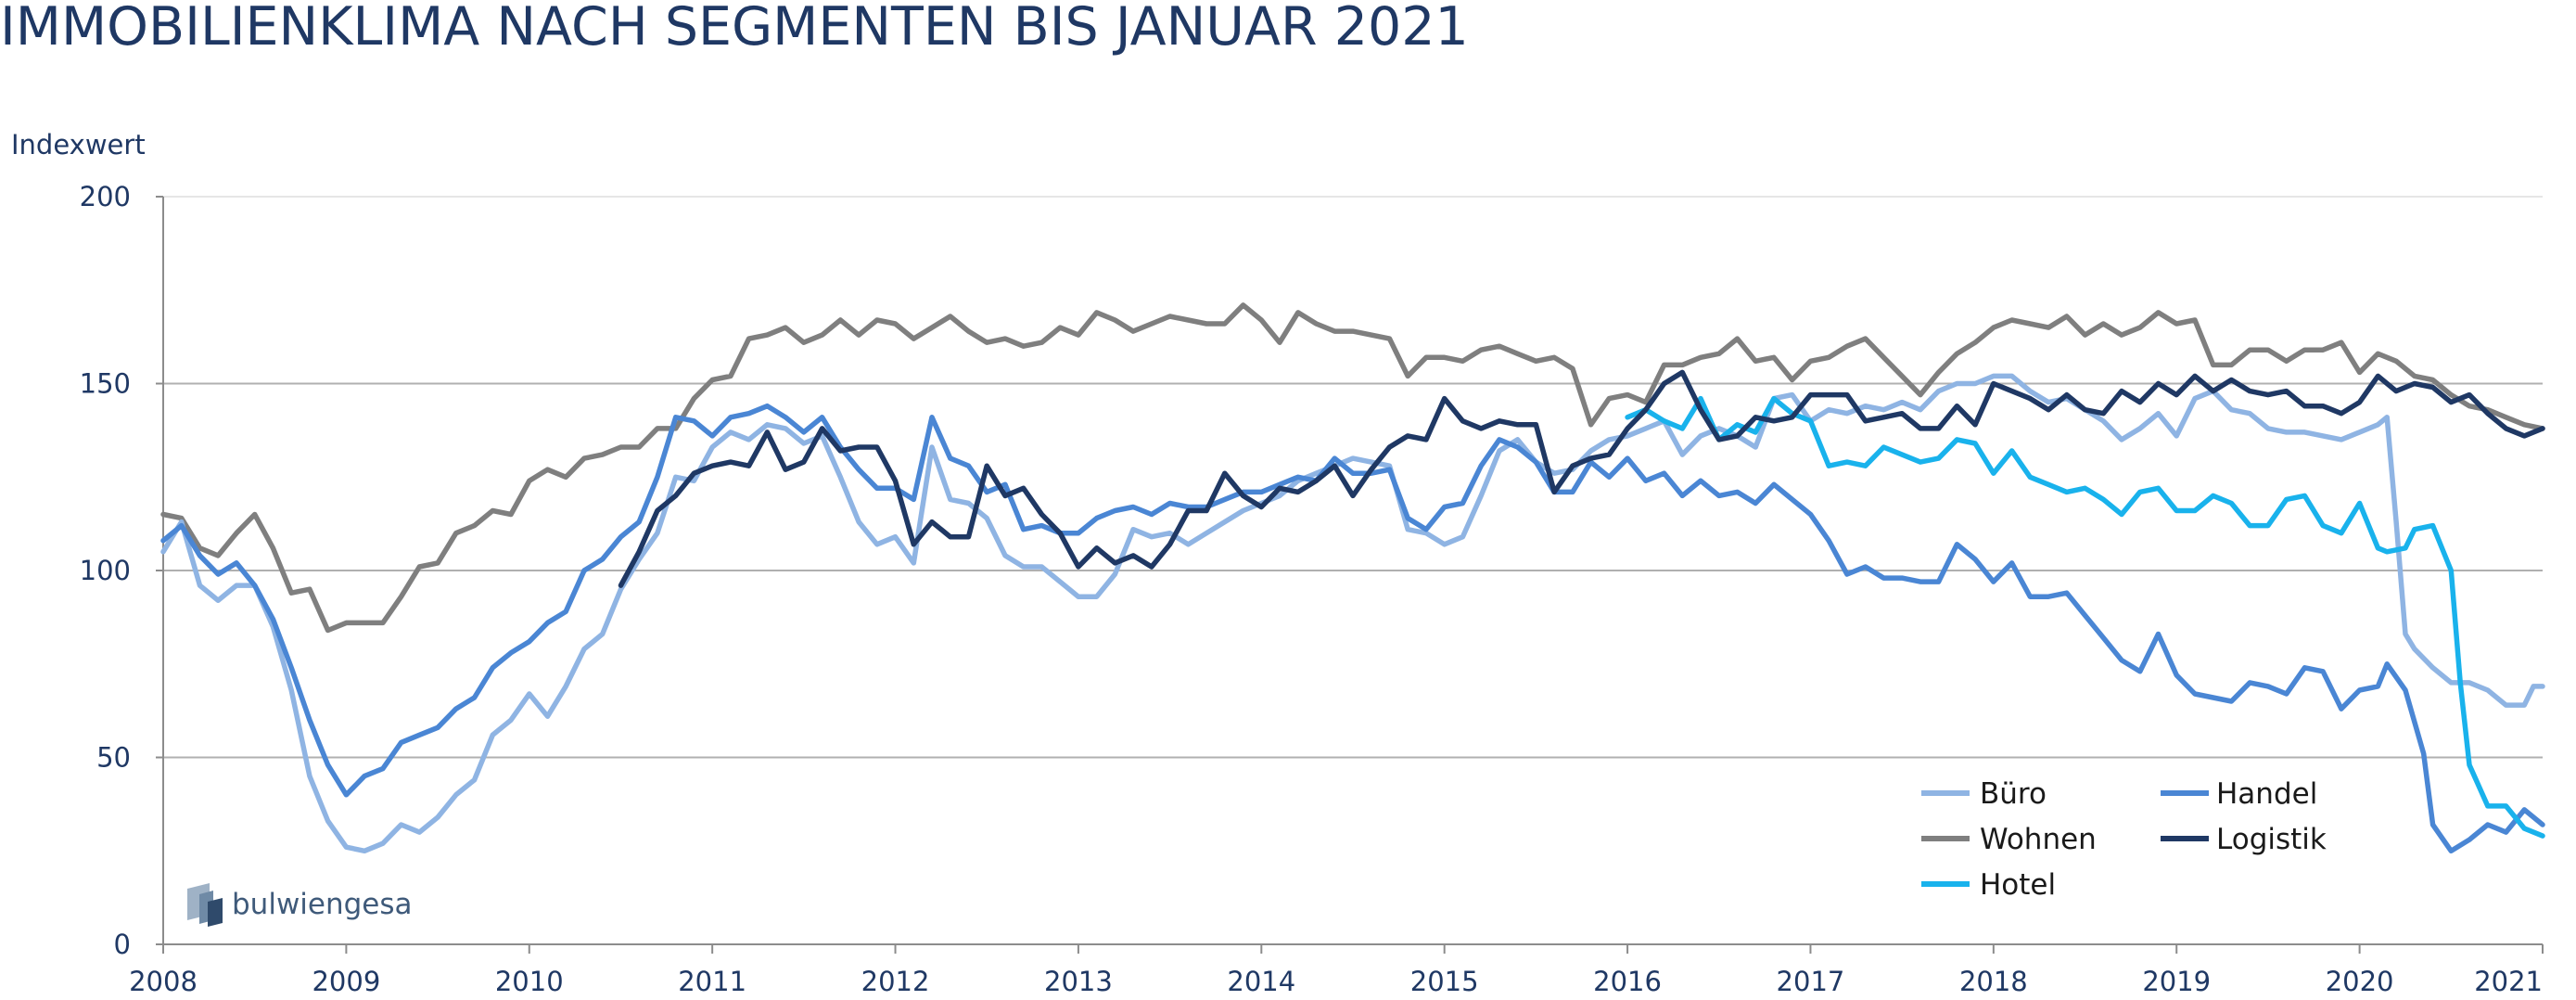 This screenshot has width=2576, height=1000. Describe the element at coordinates (2124, 840) in the screenshot. I see `legend: Büro Handel Wohnen Logistik Hotel` at that location.